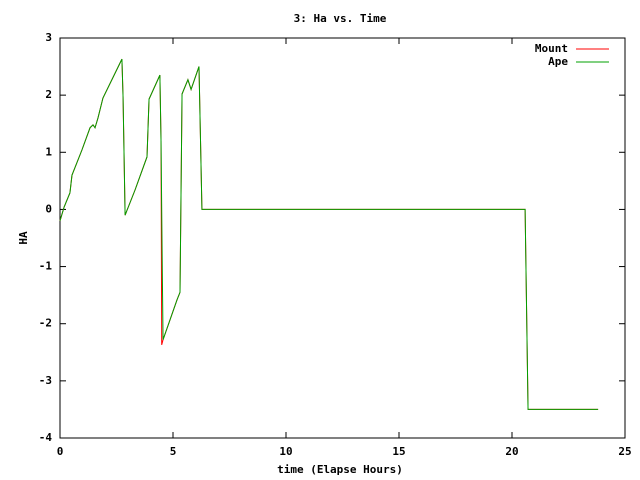 This screenshot has height=480, width=640. Describe the element at coordinates (340, 18) in the screenshot. I see `chart-title: 3: Ha vs. Time` at that location.